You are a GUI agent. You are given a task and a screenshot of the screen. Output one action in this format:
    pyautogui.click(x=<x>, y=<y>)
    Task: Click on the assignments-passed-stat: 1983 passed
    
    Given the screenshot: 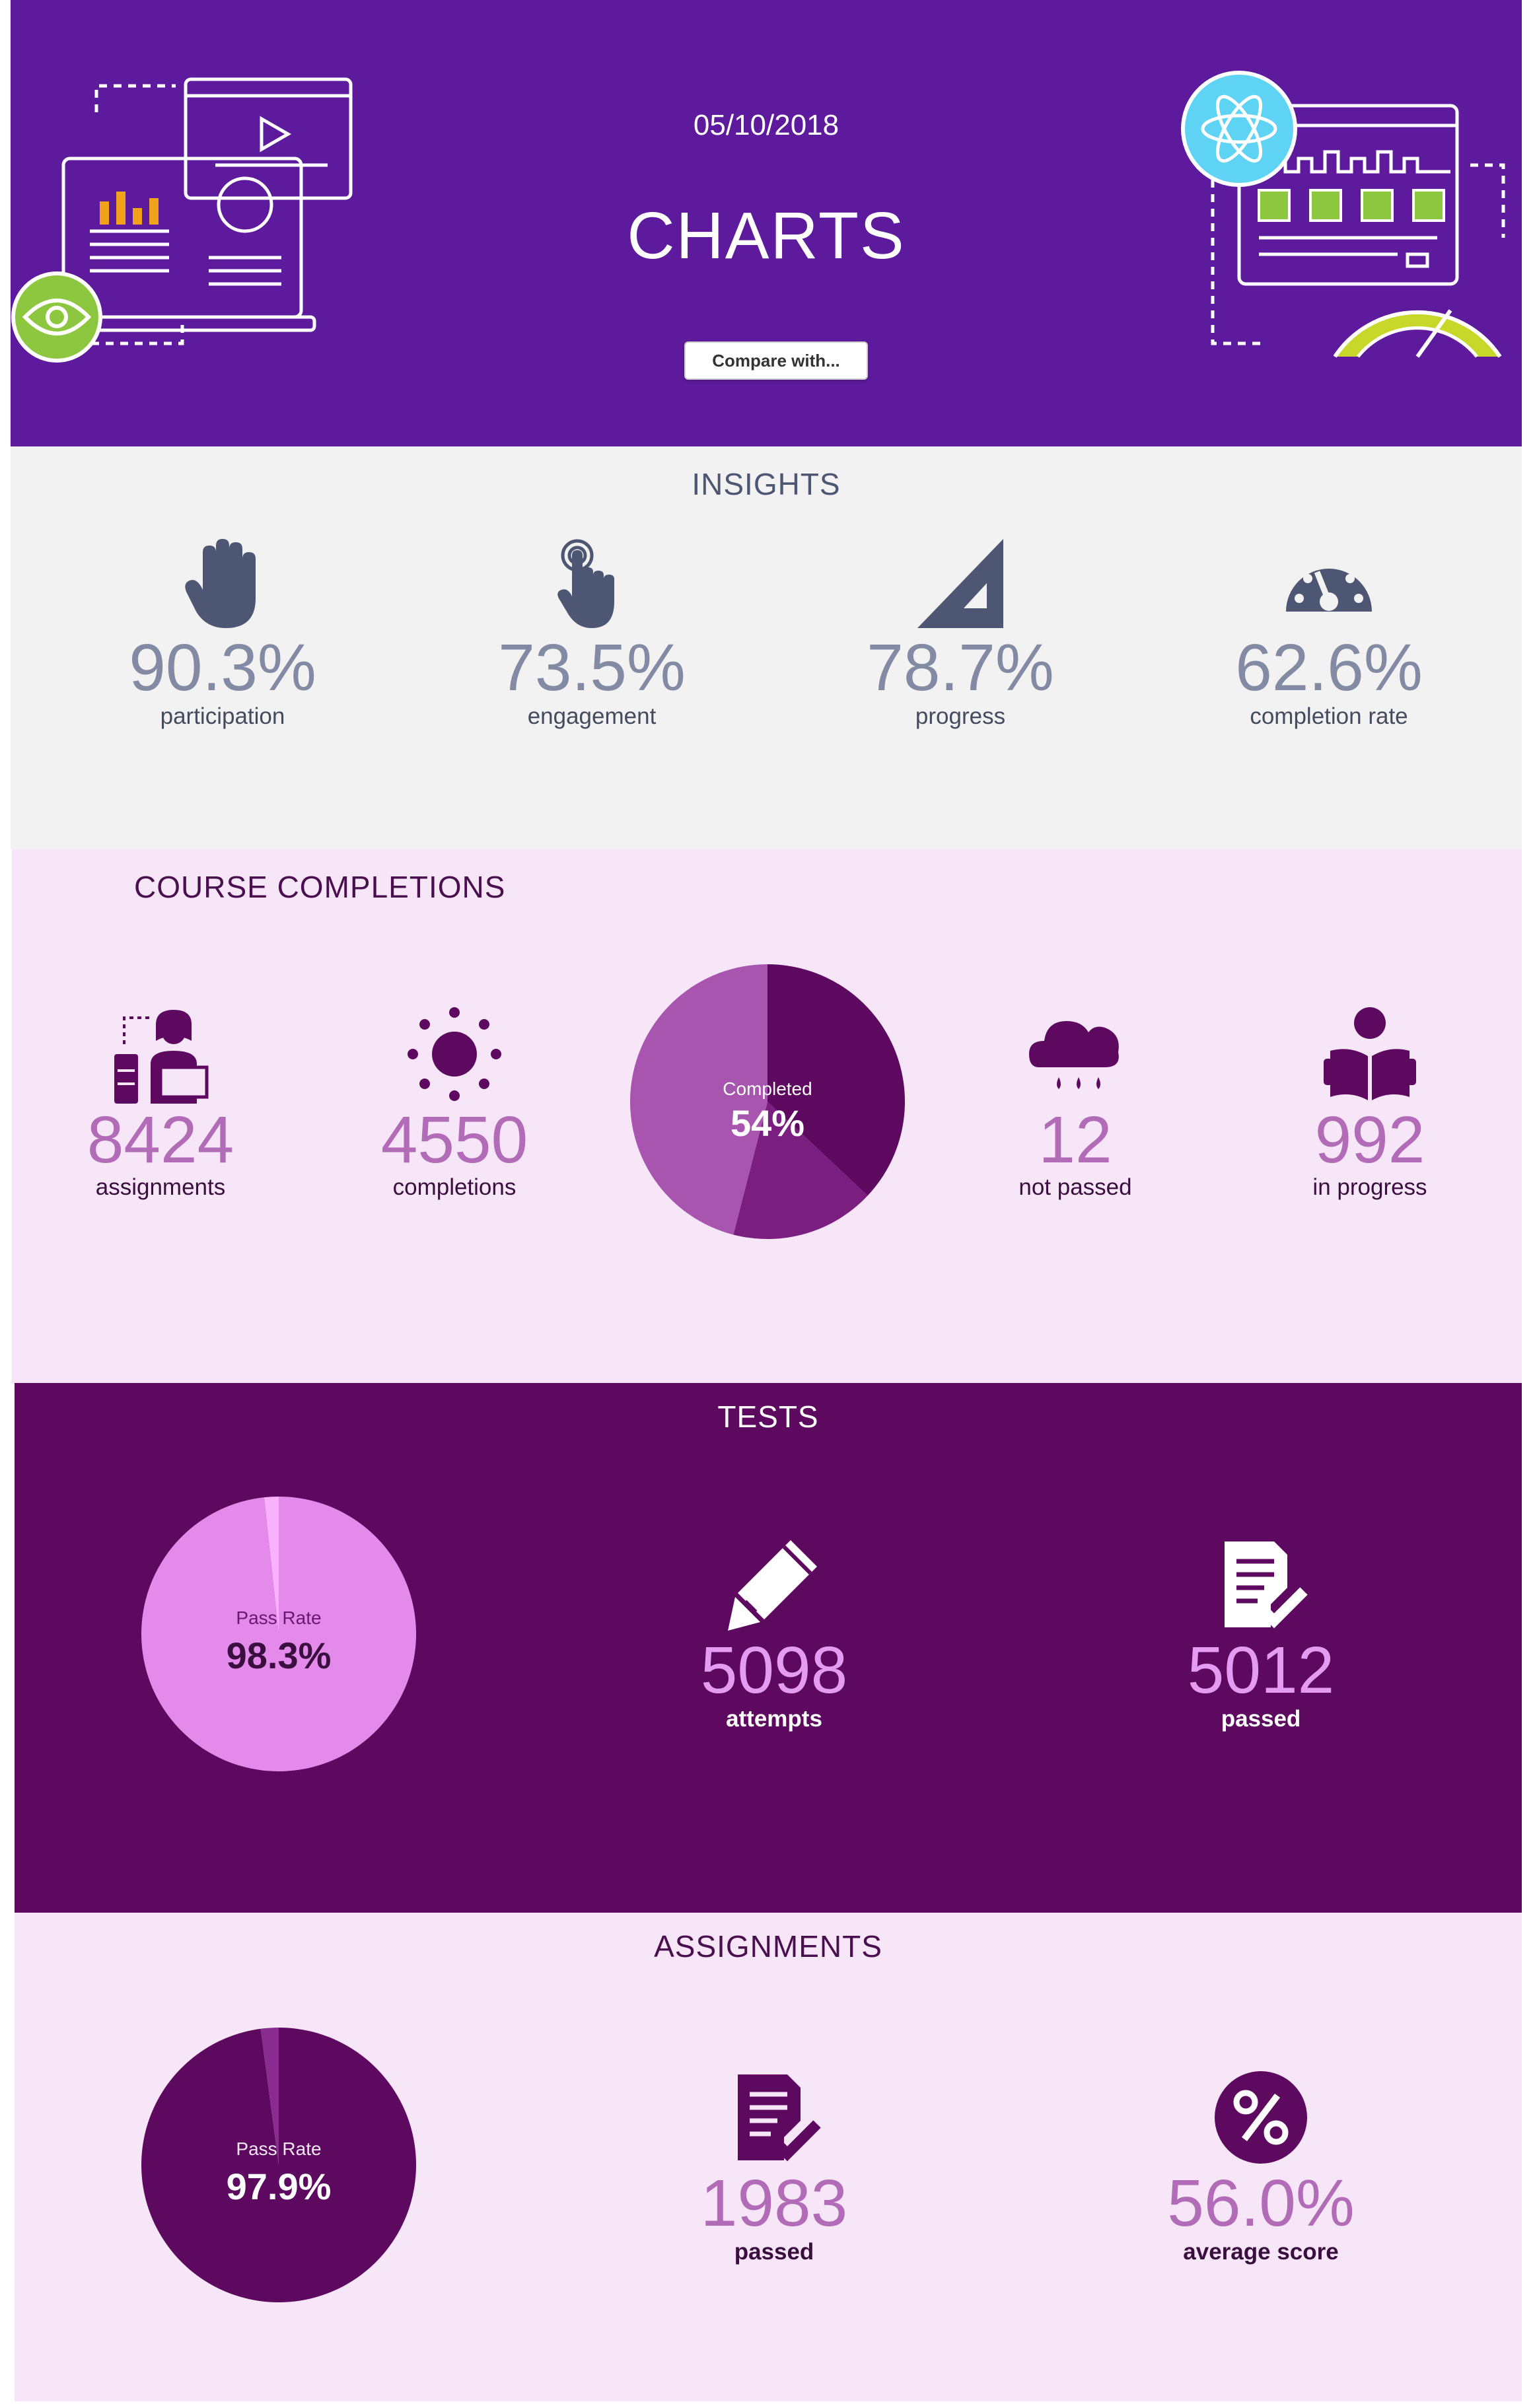 What is the action you would take?
    pyautogui.click(x=774, y=2166)
    